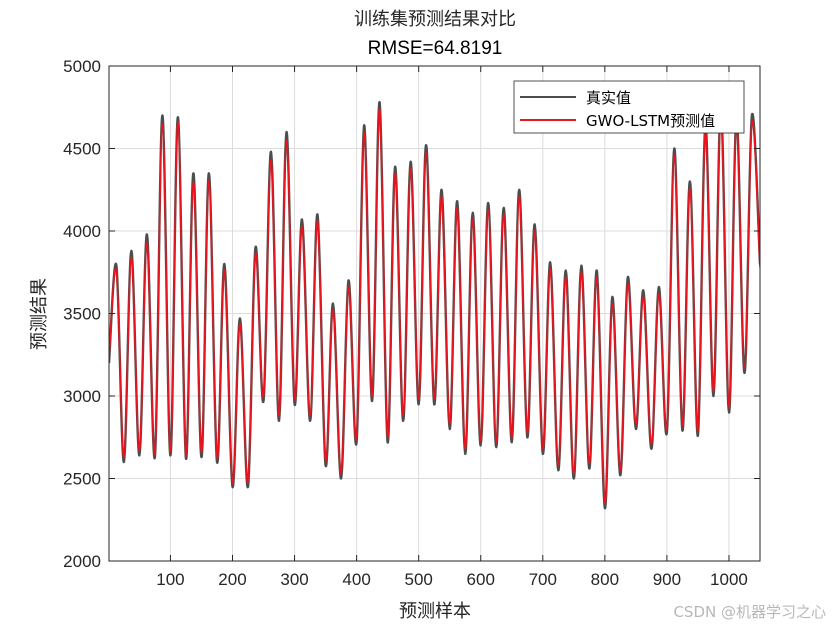 The image size is (840, 630). Describe the element at coordinates (294, 579) in the screenshot. I see `x-tick-label: 300` at that location.